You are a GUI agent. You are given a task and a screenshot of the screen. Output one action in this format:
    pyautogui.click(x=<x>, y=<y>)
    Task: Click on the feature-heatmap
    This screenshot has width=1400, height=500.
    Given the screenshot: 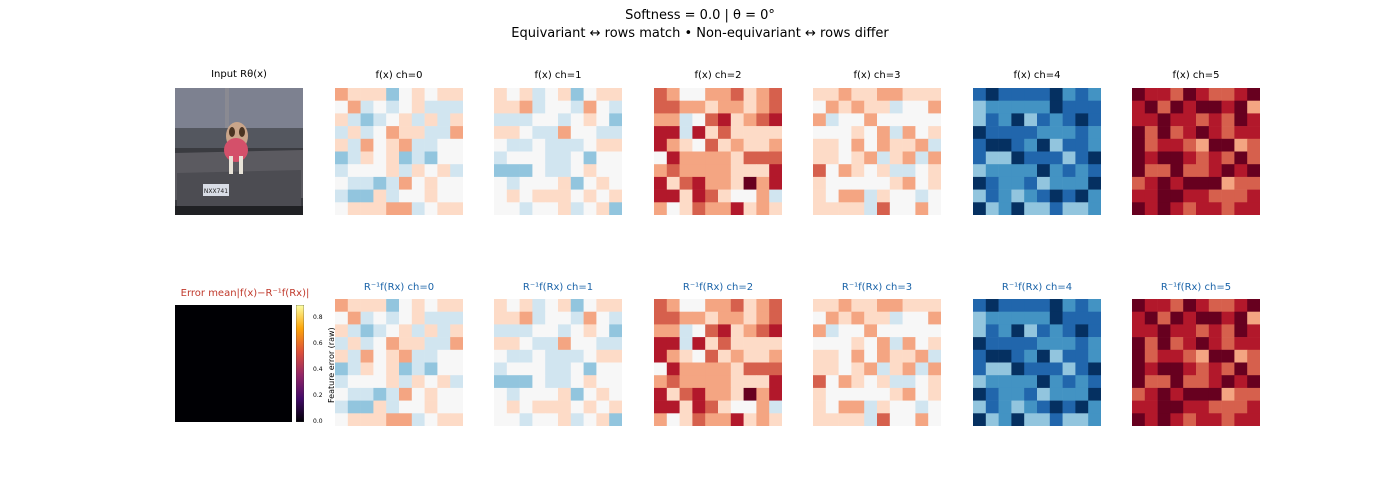 What is the action you would take?
    pyautogui.click(x=399, y=362)
    